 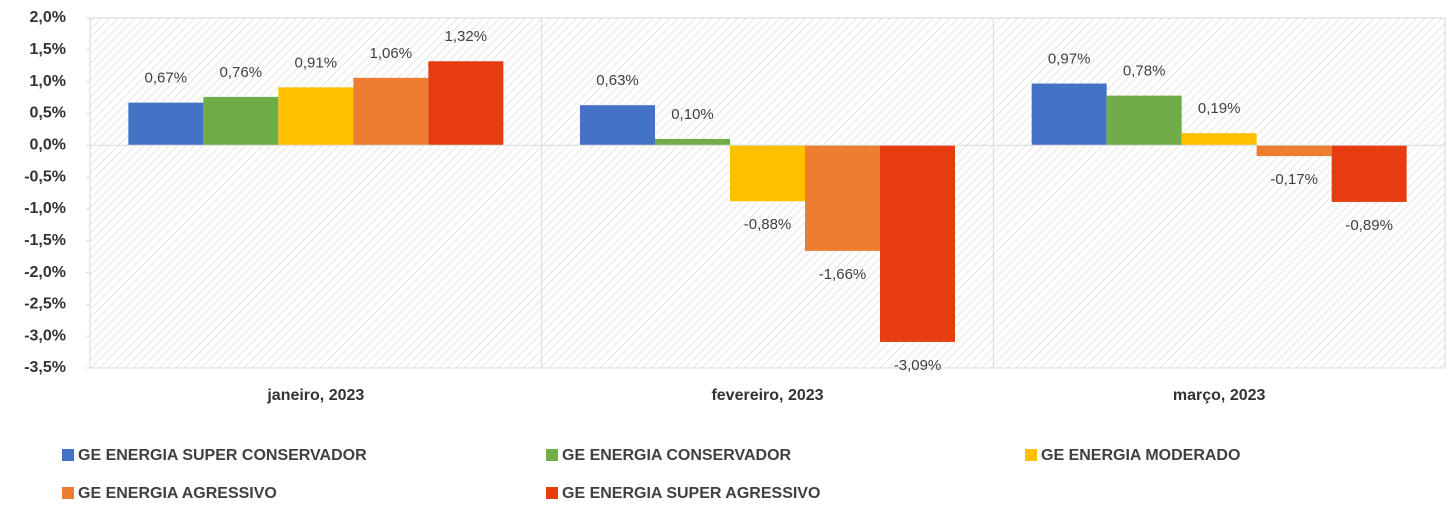 What do you see at coordinates (45, 272) in the screenshot?
I see `y-tick-label: -2,0%` at bounding box center [45, 272].